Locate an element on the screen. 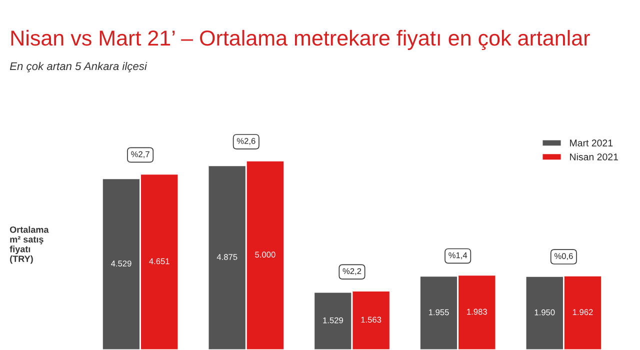 This screenshot has height=350, width=640. text: %2,7 is located at coordinates (140, 154).